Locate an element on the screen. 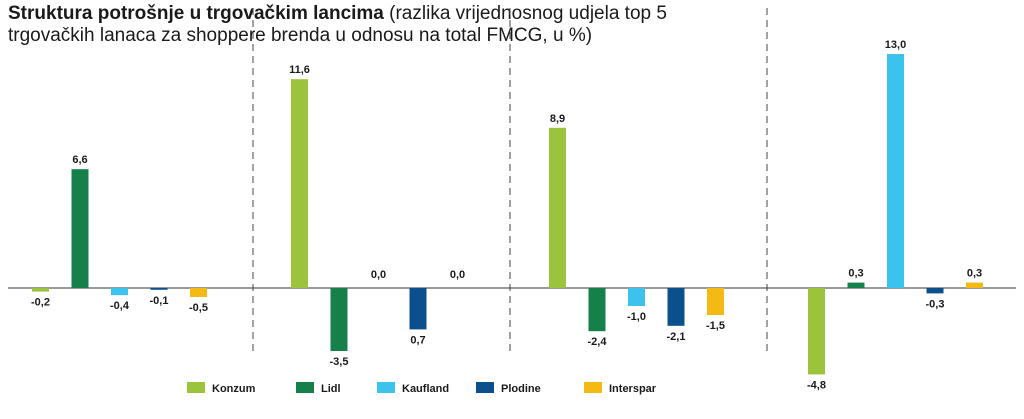 The width and height of the screenshot is (1024, 419). data-label-plodine-1: -0,1 is located at coordinates (159, 301).